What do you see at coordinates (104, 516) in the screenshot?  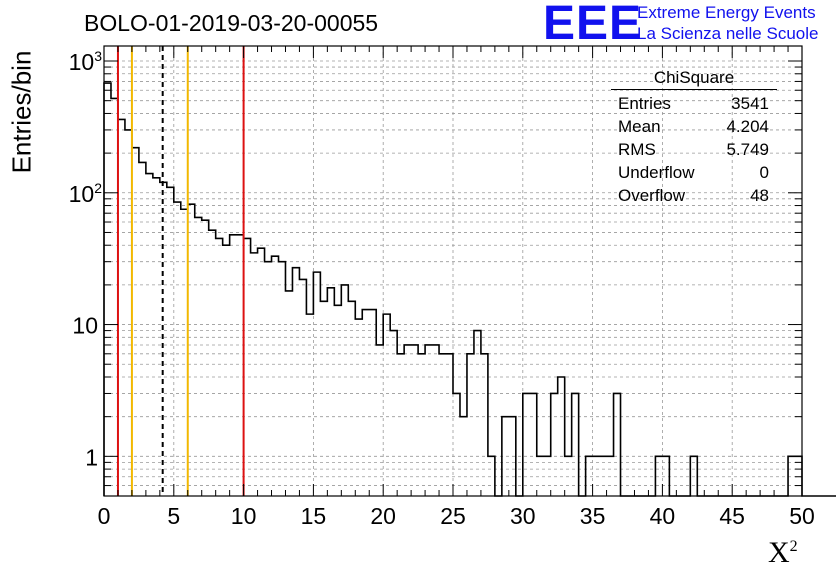 I see `x-tick-label: 0` at bounding box center [104, 516].